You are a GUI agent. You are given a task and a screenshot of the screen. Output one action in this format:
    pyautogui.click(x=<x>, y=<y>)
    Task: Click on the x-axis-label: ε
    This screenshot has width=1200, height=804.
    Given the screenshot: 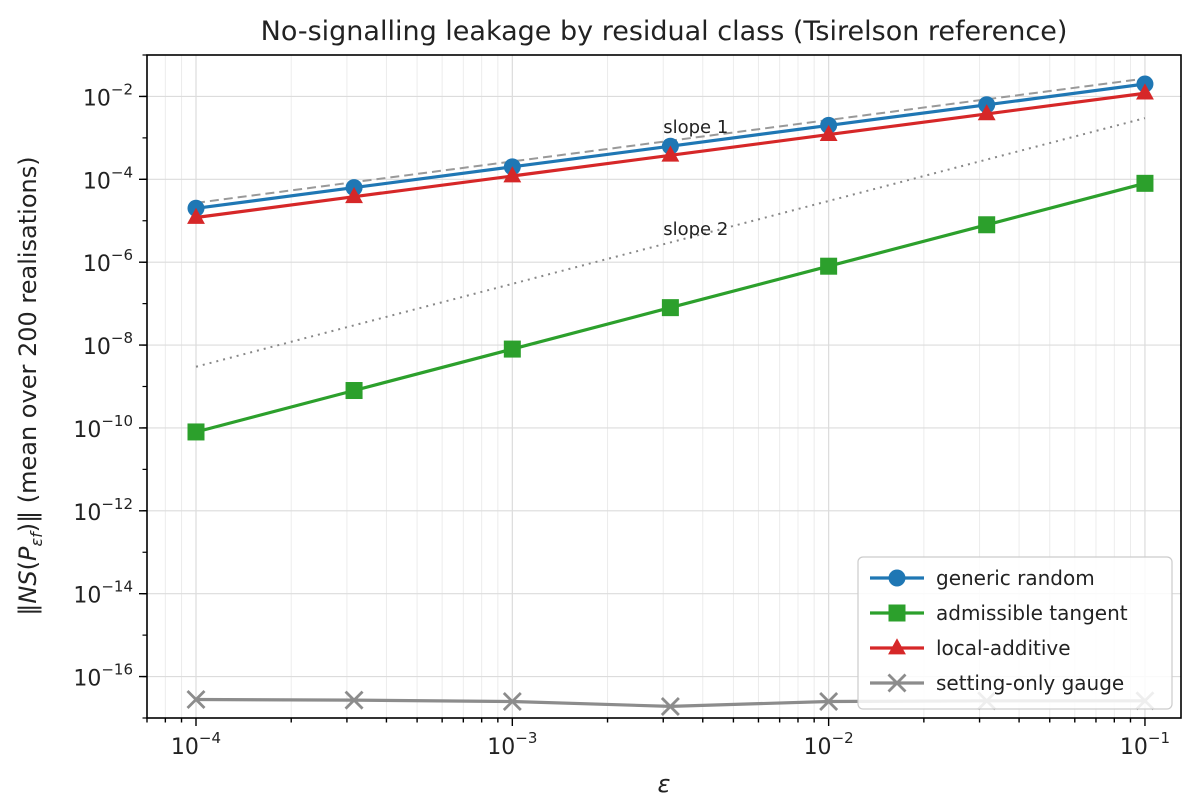 What is the action you would take?
    pyautogui.click(x=664, y=784)
    